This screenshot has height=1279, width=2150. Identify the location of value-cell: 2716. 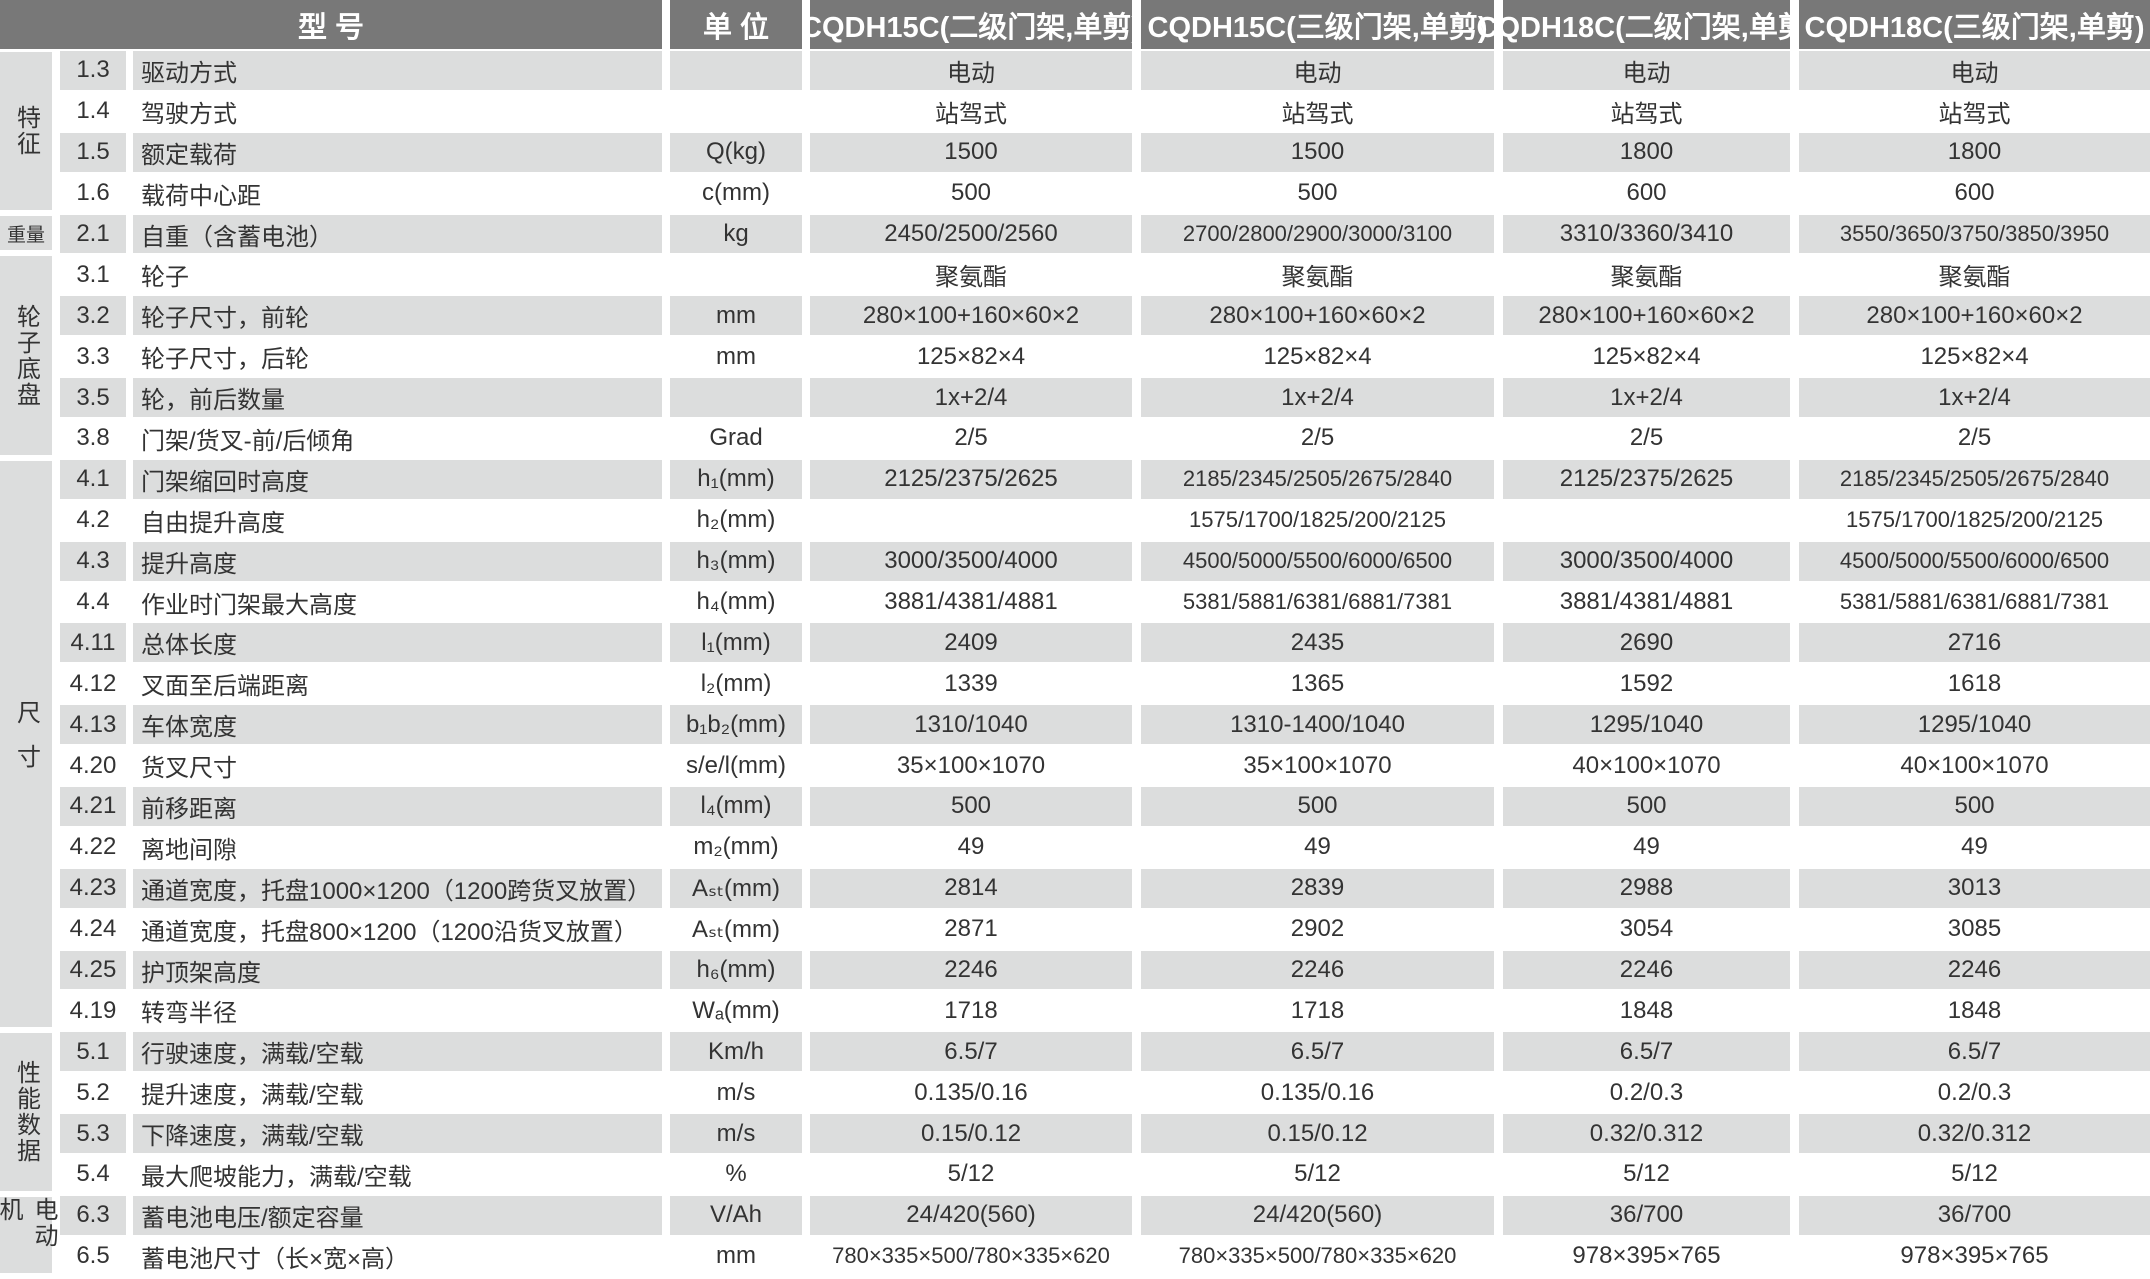
(1974, 643).